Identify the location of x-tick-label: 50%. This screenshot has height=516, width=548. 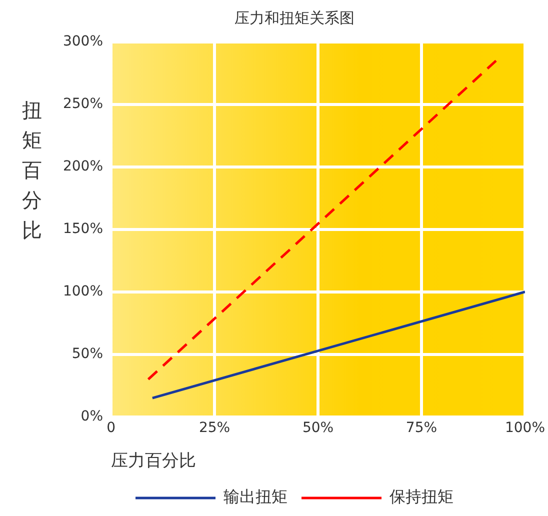
(318, 428).